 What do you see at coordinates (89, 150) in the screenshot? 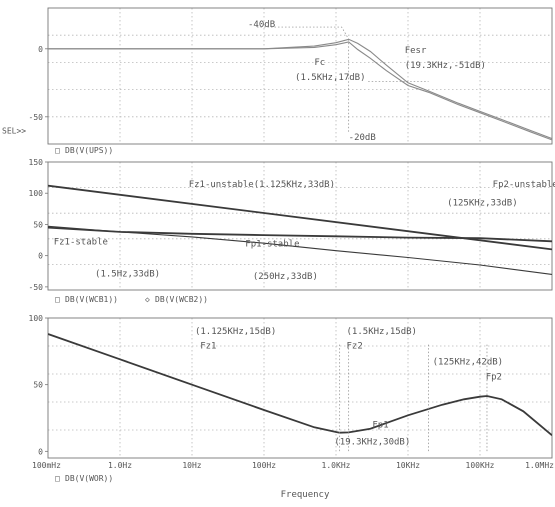
I see `legend-entry: DB(V(UPS))` at bounding box center [89, 150].